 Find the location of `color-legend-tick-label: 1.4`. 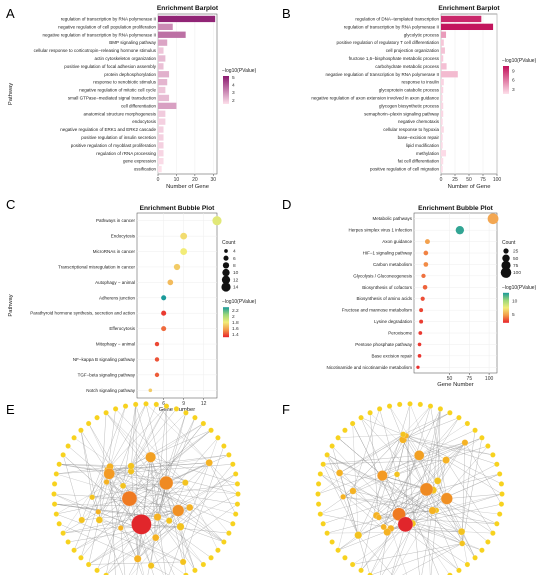

color-legend-tick-label: 1.4 is located at coordinates (235, 335).